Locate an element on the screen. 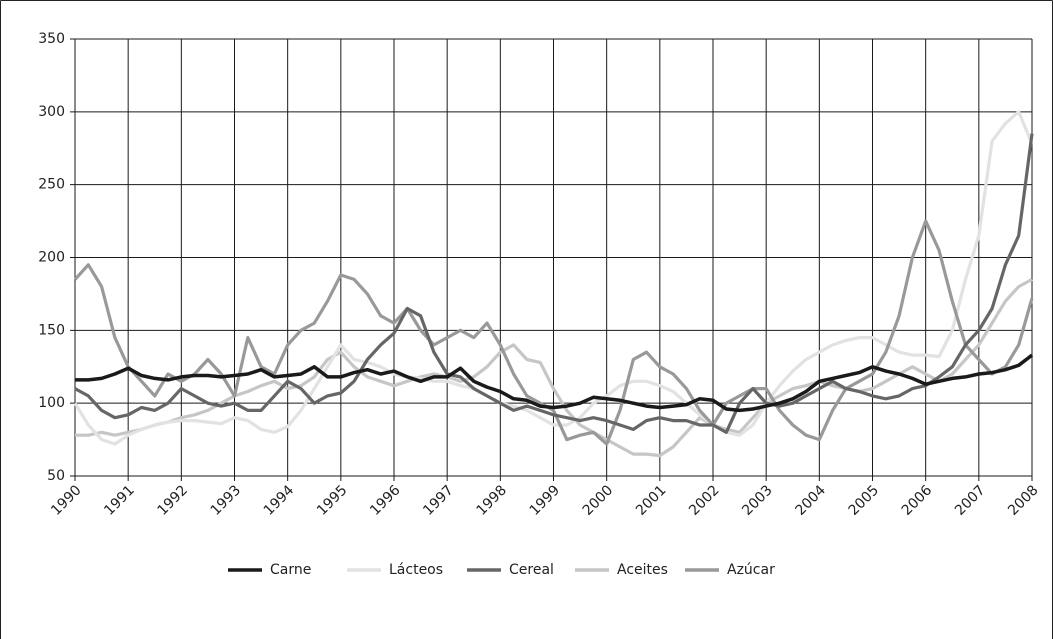  y-tick-label: 250 is located at coordinates (51, 185).